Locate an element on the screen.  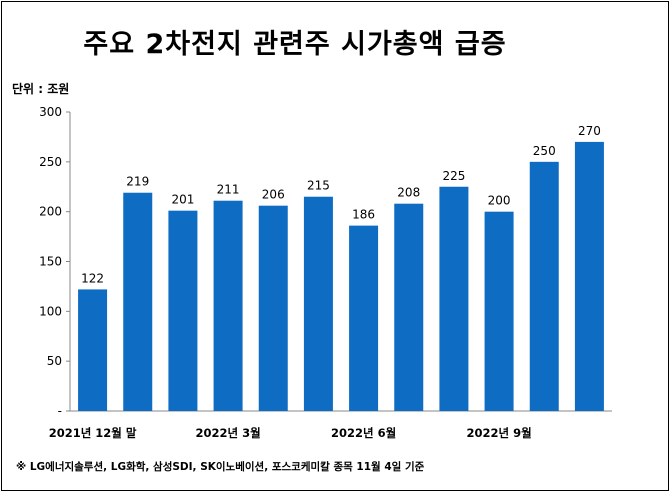
chart-title: 주요 2차전지 관련주 시가총액 급증 is located at coordinates (295, 44).